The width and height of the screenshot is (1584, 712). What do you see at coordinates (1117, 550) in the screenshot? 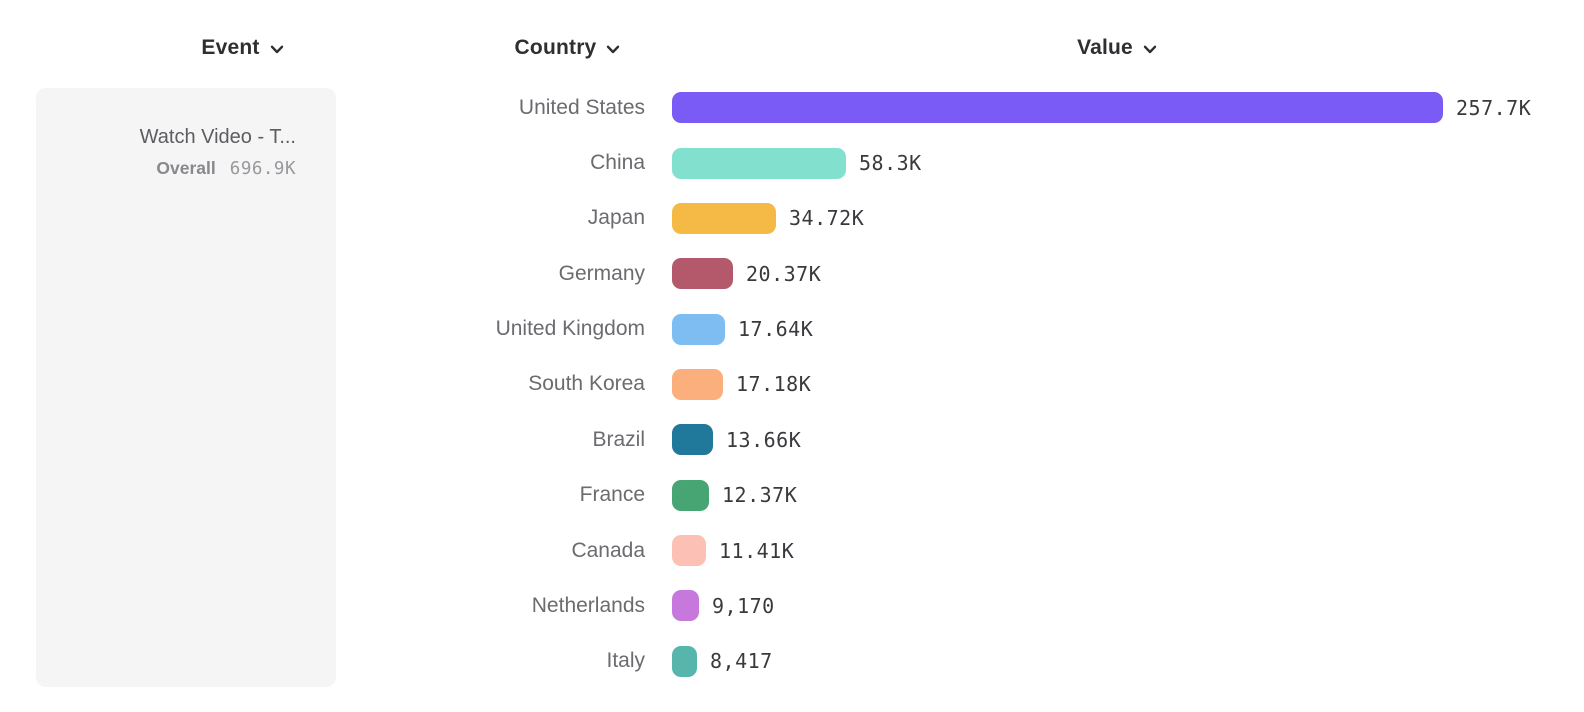
I see `value-row: 11.41K` at bounding box center [1117, 550].